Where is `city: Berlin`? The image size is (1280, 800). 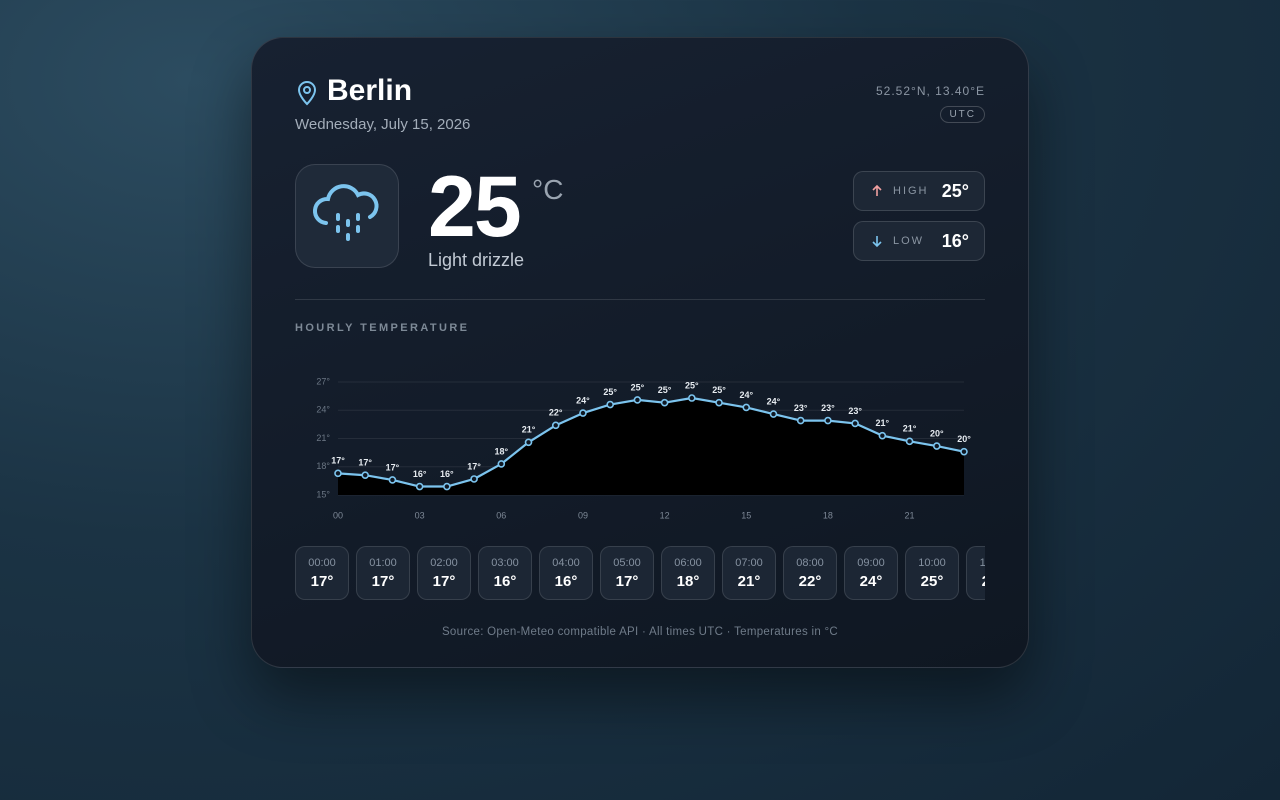
city: Berlin is located at coordinates (370, 90).